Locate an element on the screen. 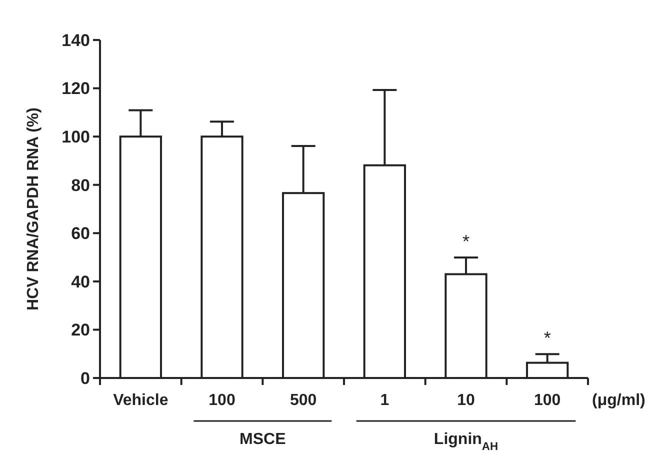 The width and height of the screenshot is (659, 460). y-tick-label: 60 is located at coordinates (80, 234).